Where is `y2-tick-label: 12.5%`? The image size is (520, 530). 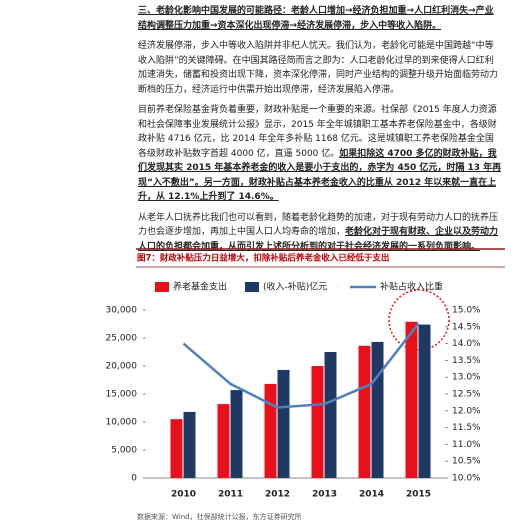 y2-tick-label: 12.5% is located at coordinates (466, 395).